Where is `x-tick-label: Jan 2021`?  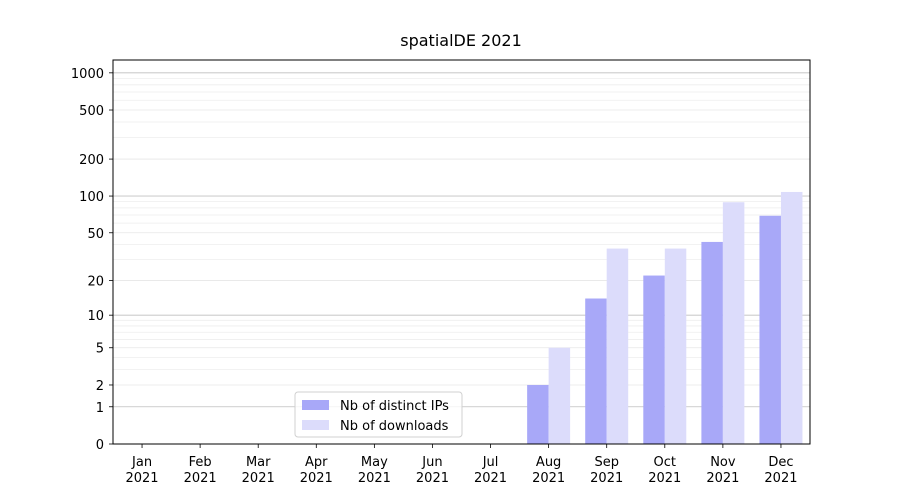
x-tick-label: Jan 2021 is located at coordinates (141, 470).